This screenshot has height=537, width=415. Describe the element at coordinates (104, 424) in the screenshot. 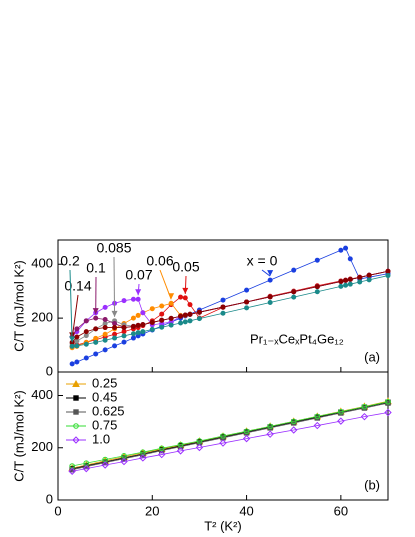

I see `legend-label: 0.75` at that location.